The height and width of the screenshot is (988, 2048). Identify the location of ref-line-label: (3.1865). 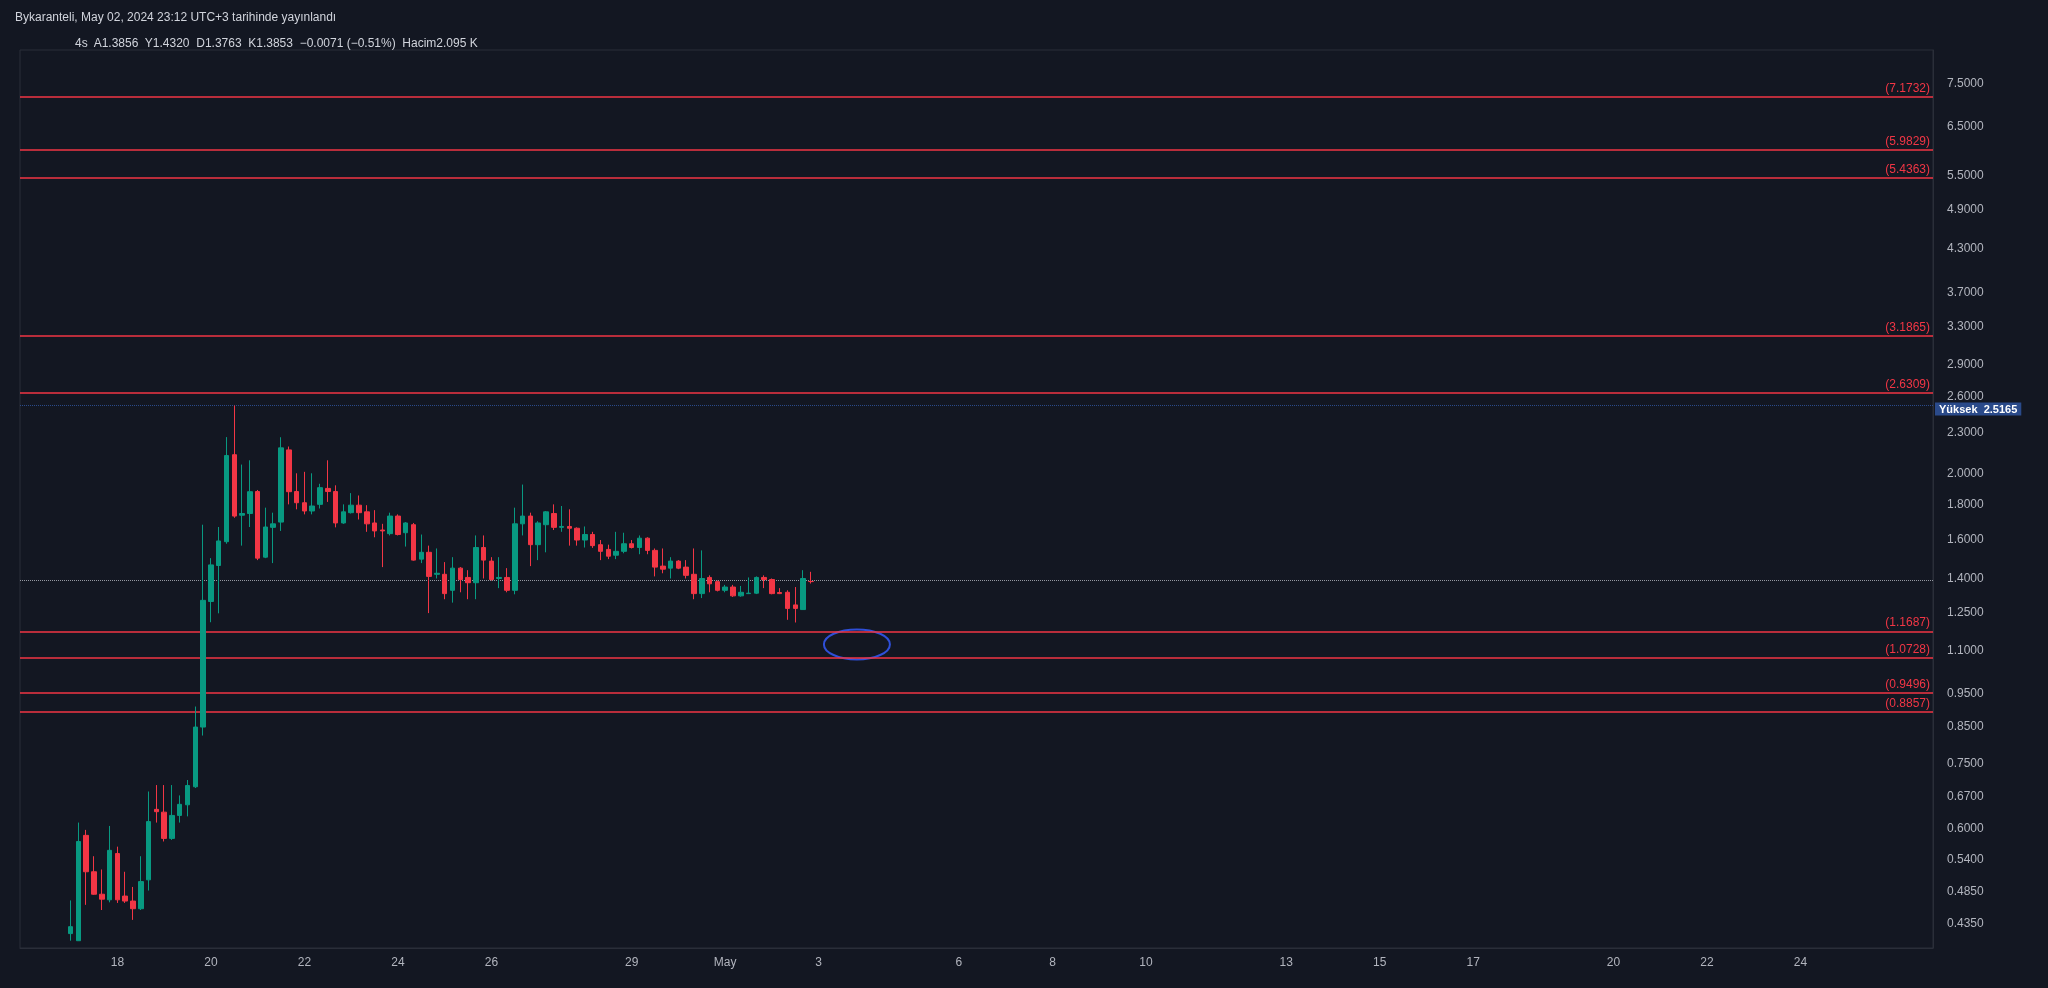
(1907, 326).